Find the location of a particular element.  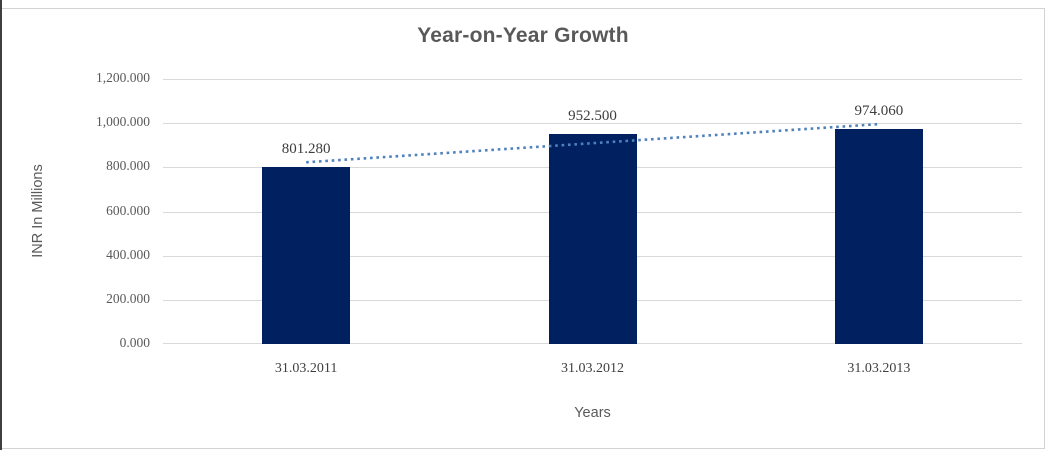

trendline is located at coordinates (592, 143).